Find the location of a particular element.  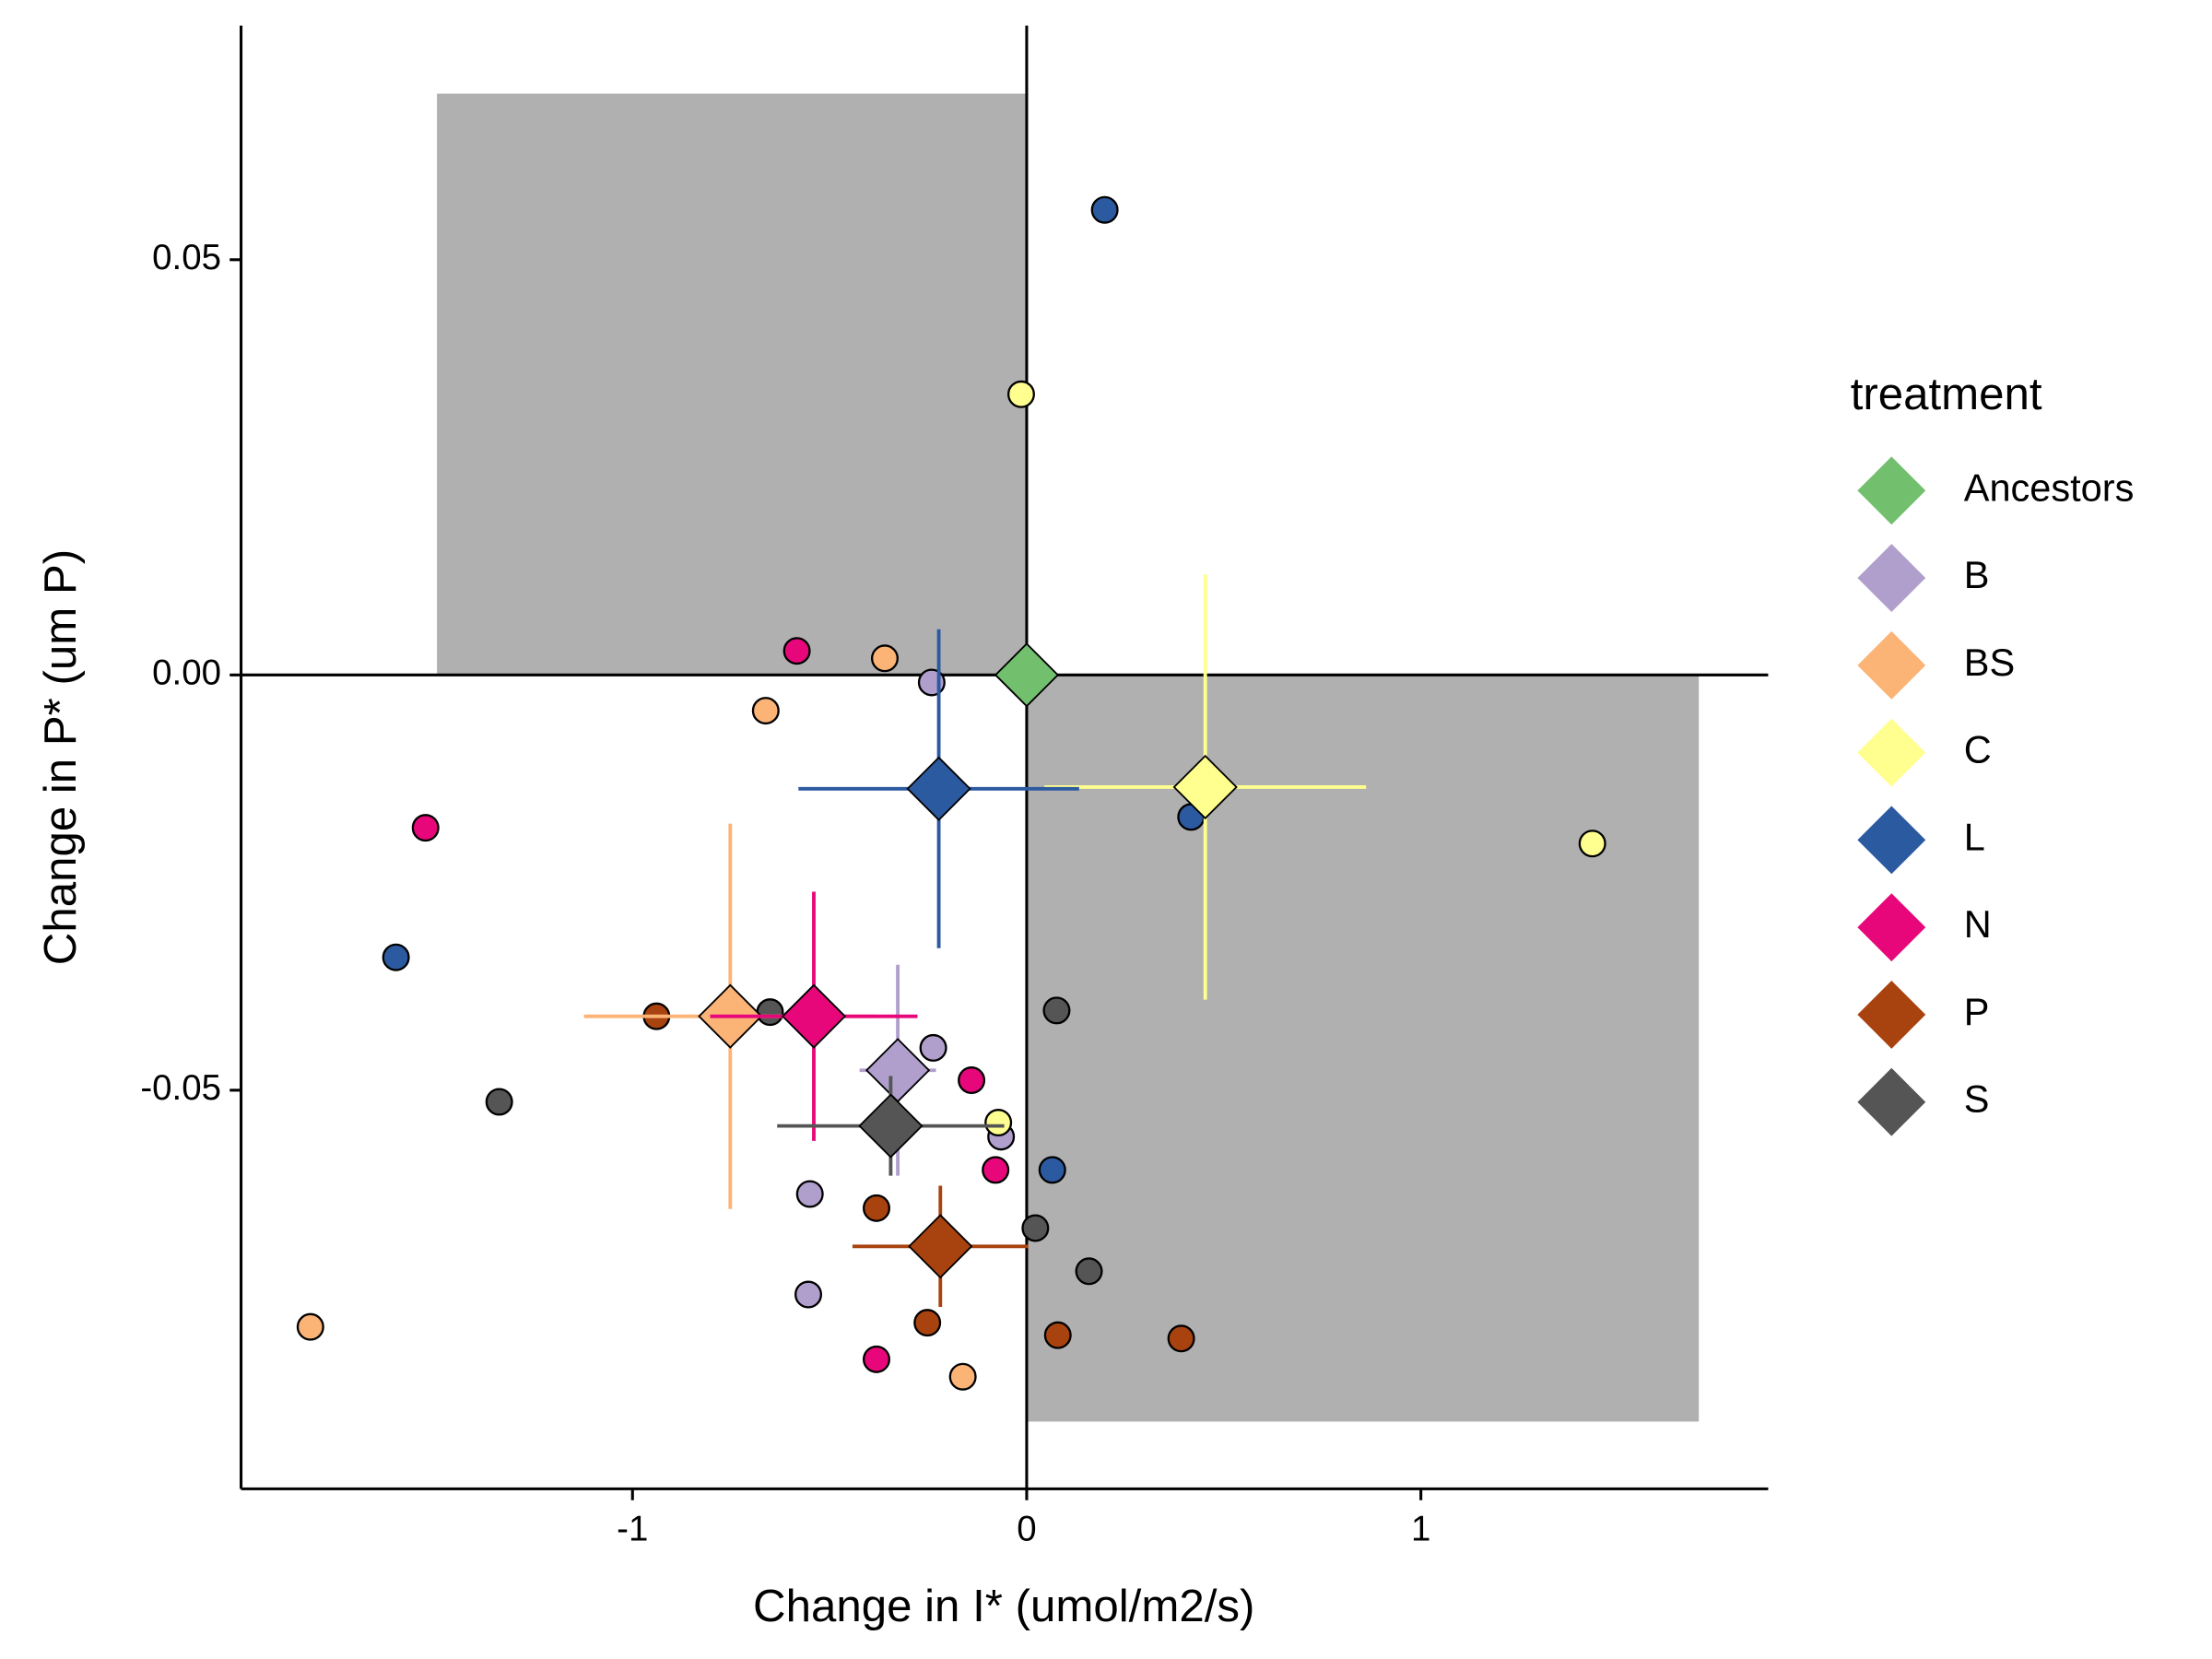

legend-label: N is located at coordinates (1978, 924).